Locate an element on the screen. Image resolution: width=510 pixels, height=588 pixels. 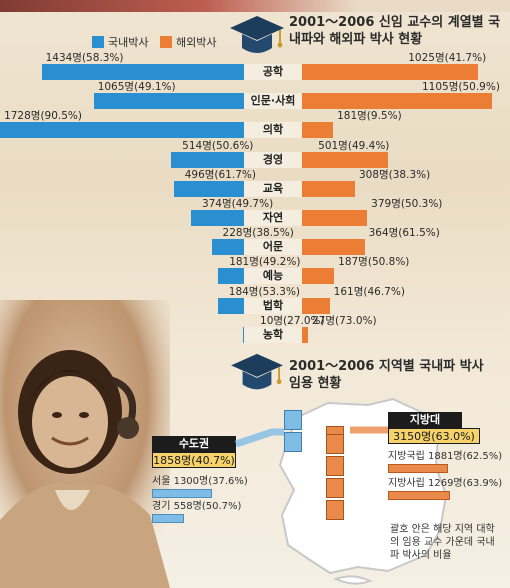
domestic-label-4: 496명(61.7%) is located at coordinates (220, 174).